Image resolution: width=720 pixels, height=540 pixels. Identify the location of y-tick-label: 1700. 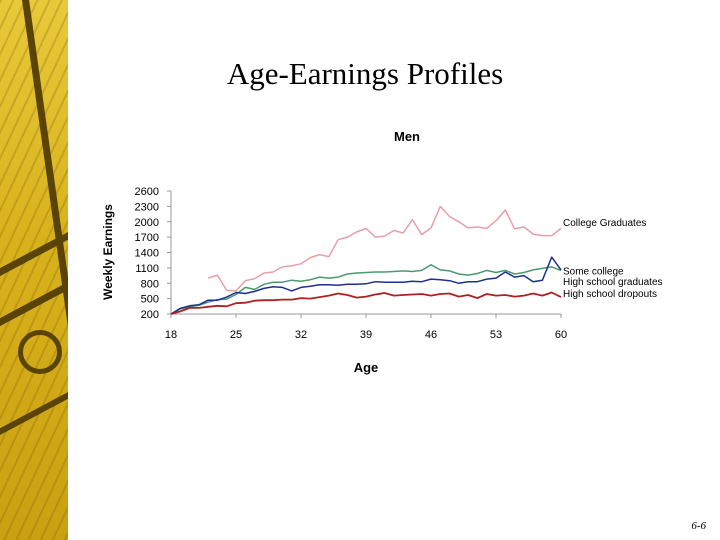
(147, 238).